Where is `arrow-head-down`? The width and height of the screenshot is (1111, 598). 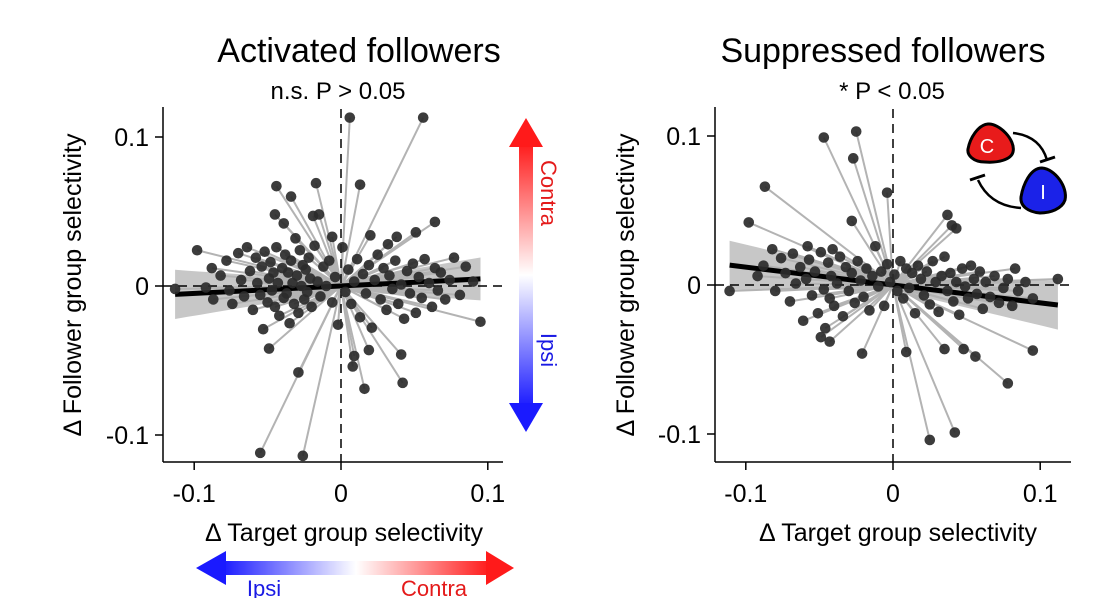 arrow-head-down is located at coordinates (526, 417).